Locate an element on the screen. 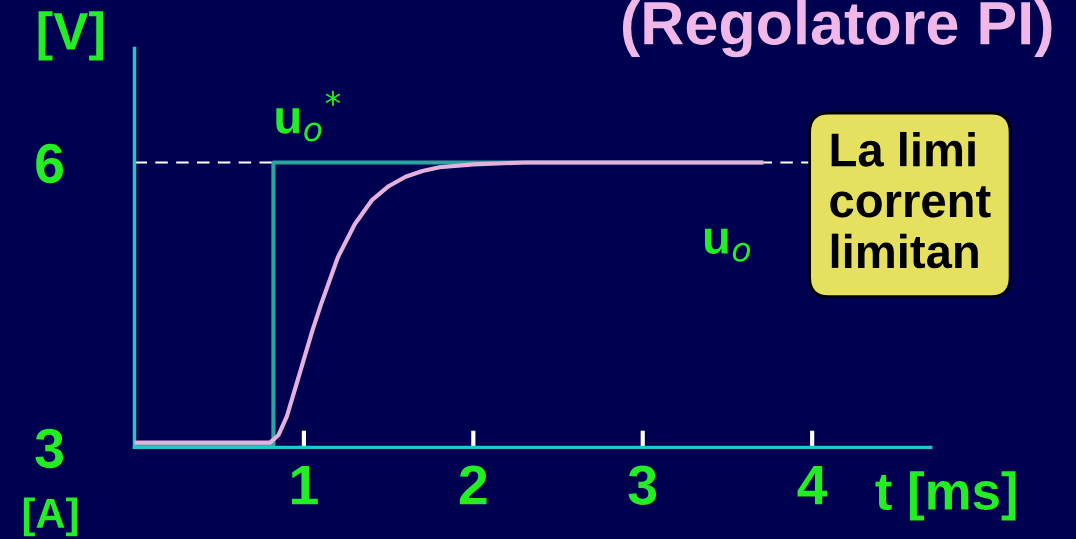  series-label: u$_{o}$ is located at coordinates (727, 245).